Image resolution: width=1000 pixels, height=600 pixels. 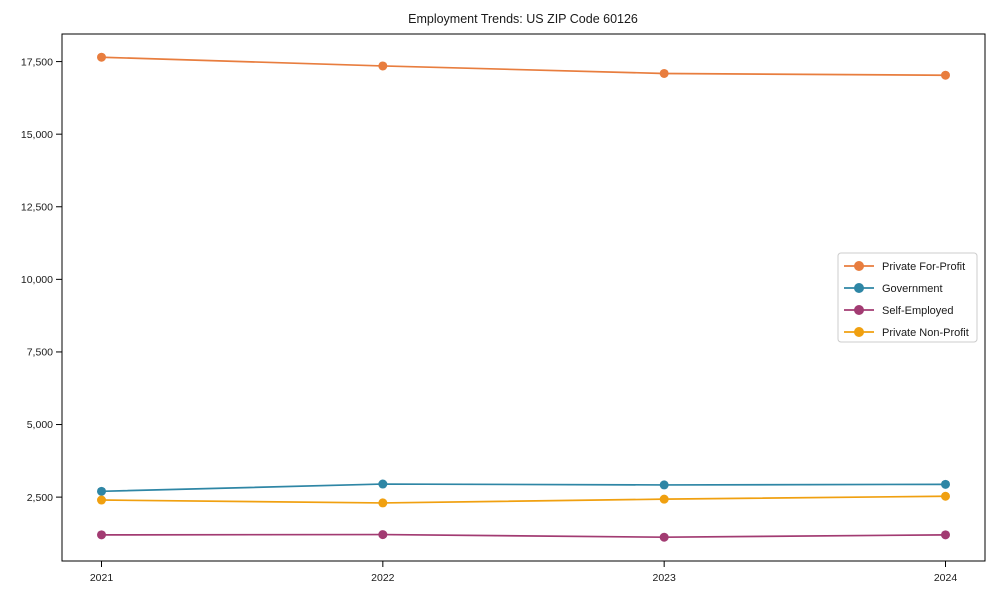 What do you see at coordinates (946, 578) in the screenshot?
I see `x-tick-label: 2024` at bounding box center [946, 578].